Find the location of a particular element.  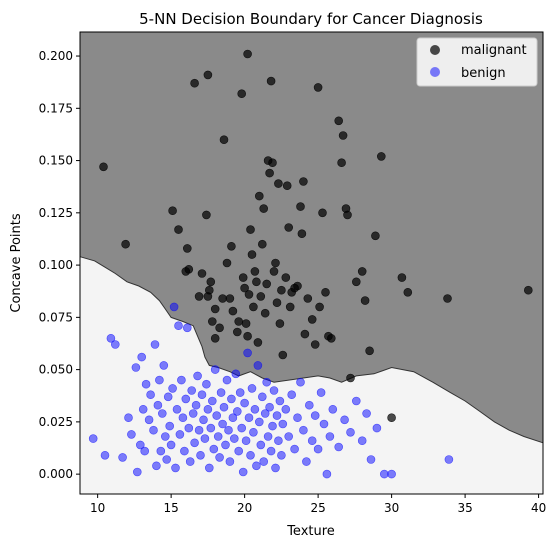

legend-marker-benign is located at coordinates (435, 72).